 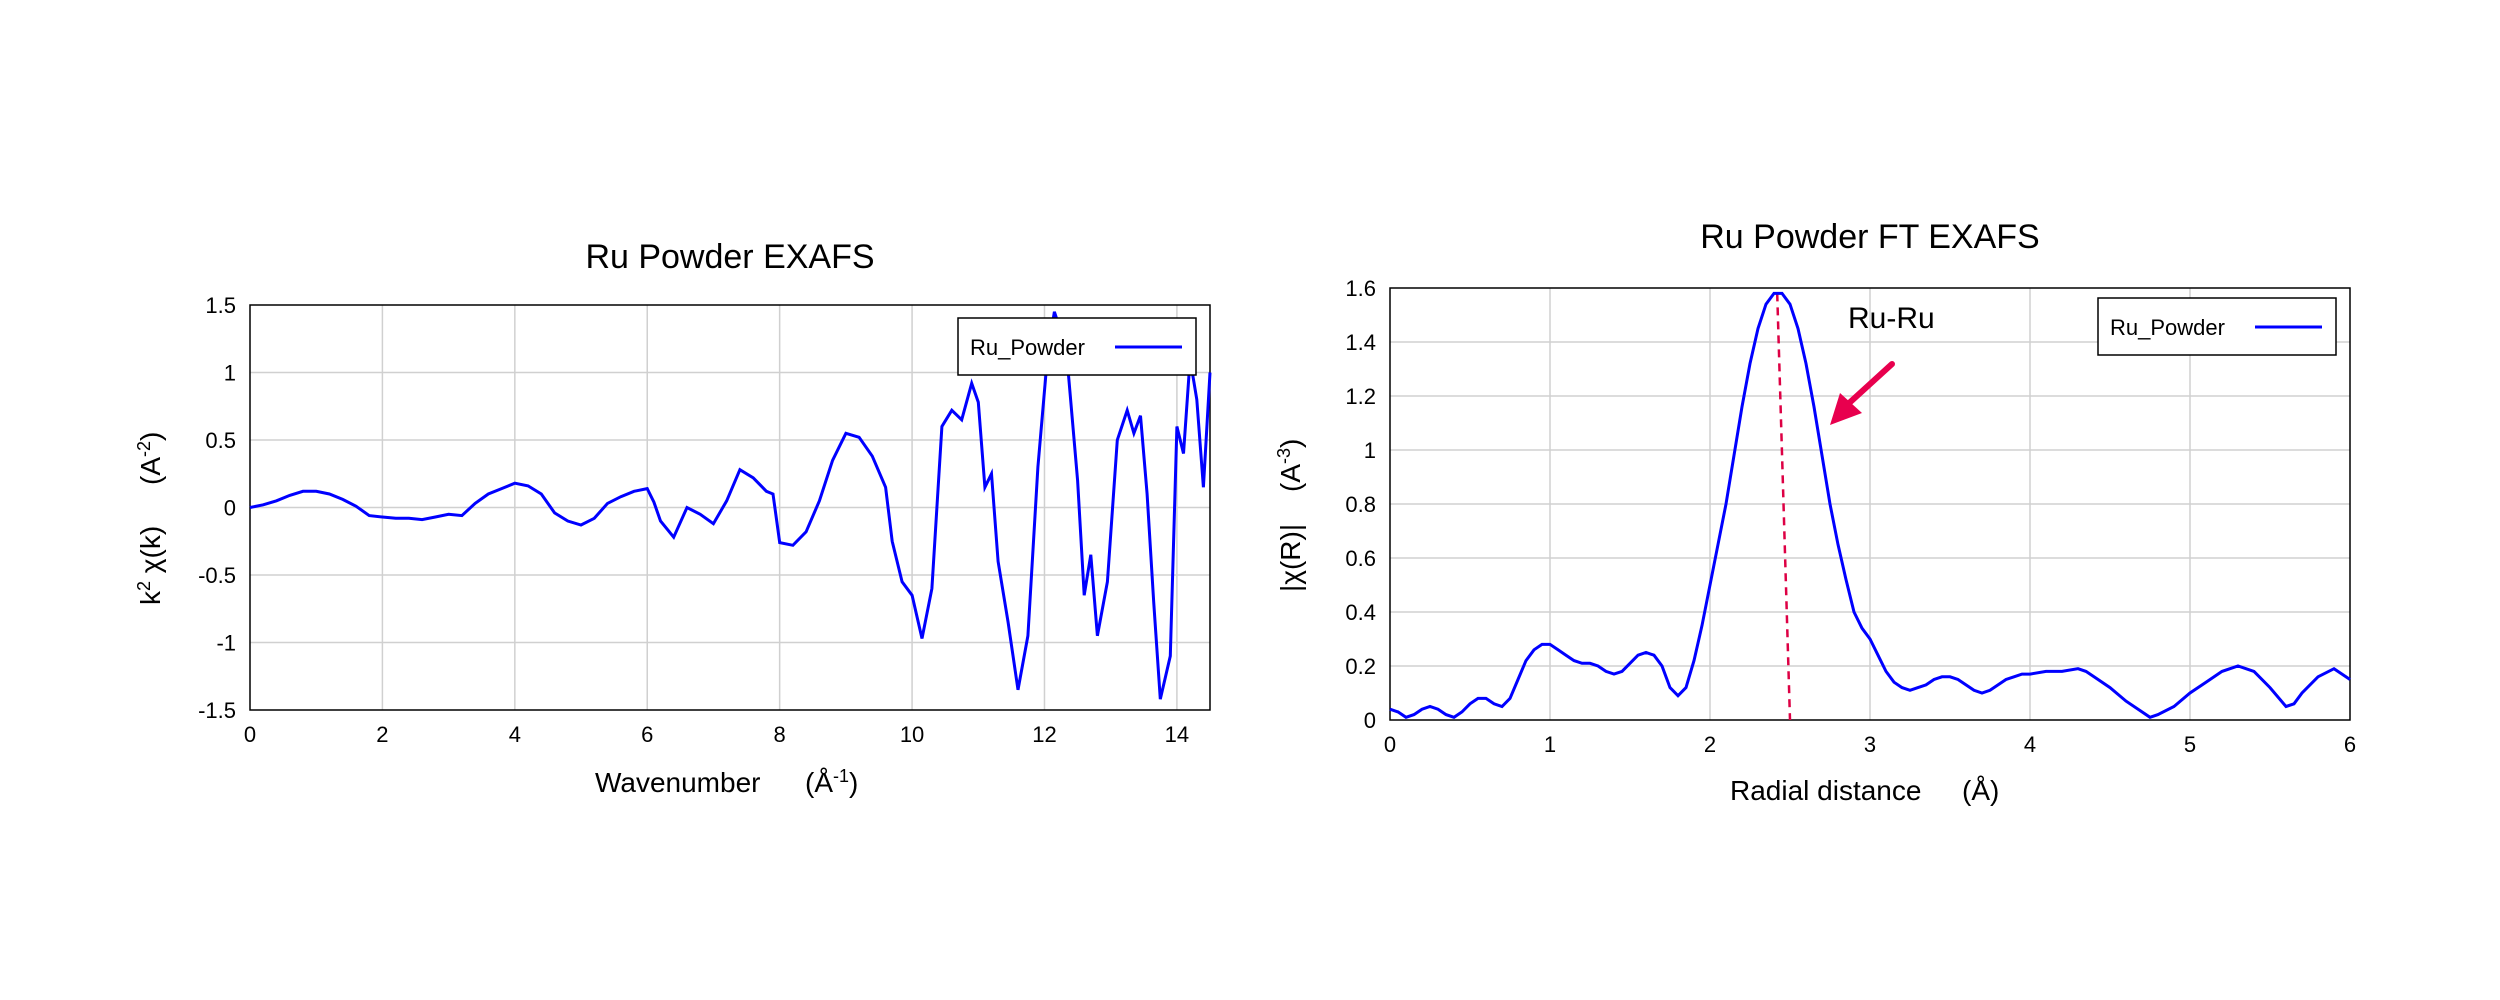 What do you see at coordinates (912, 734) in the screenshot?
I see `x-tick-label: 10` at bounding box center [912, 734].